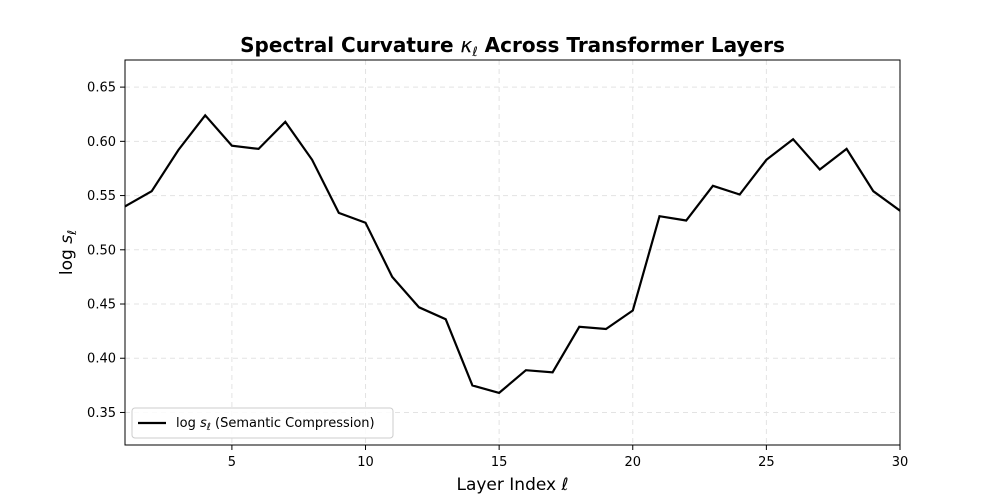 This screenshot has height=500, width=1000. Describe the element at coordinates (101, 305) in the screenshot. I see `y-tick-label: 0.45` at that location.